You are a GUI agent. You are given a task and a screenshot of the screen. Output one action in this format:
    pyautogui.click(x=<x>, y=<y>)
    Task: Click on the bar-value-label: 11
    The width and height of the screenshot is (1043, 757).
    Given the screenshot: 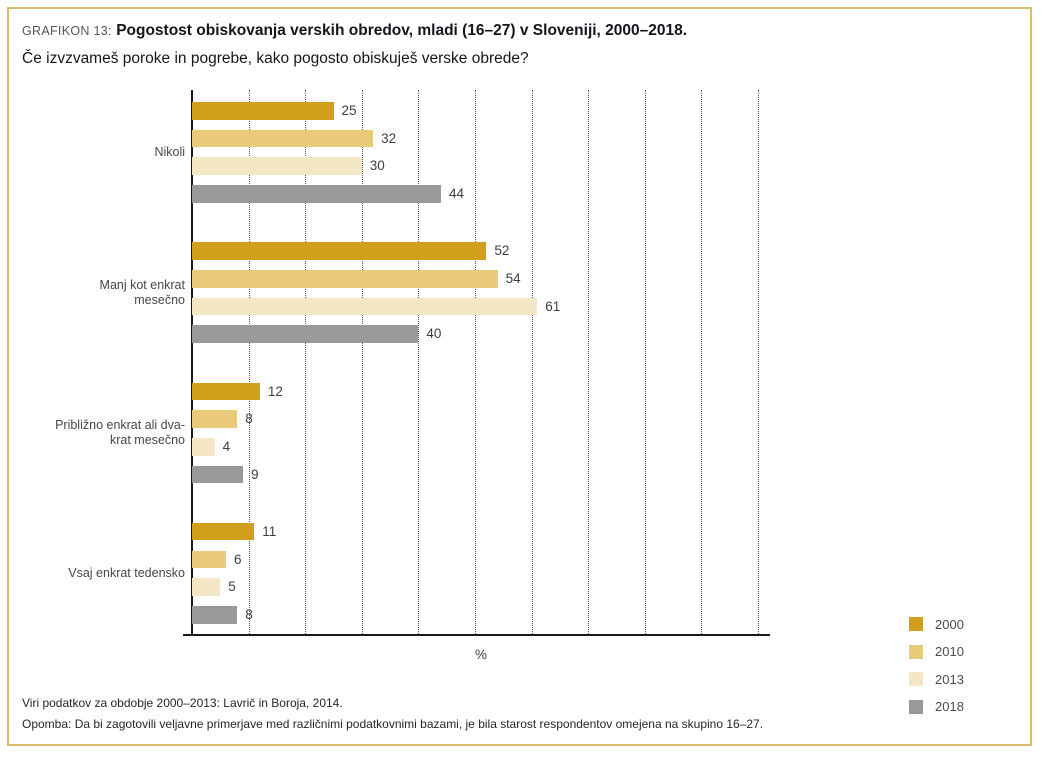 What is the action you would take?
    pyautogui.click(x=269, y=531)
    